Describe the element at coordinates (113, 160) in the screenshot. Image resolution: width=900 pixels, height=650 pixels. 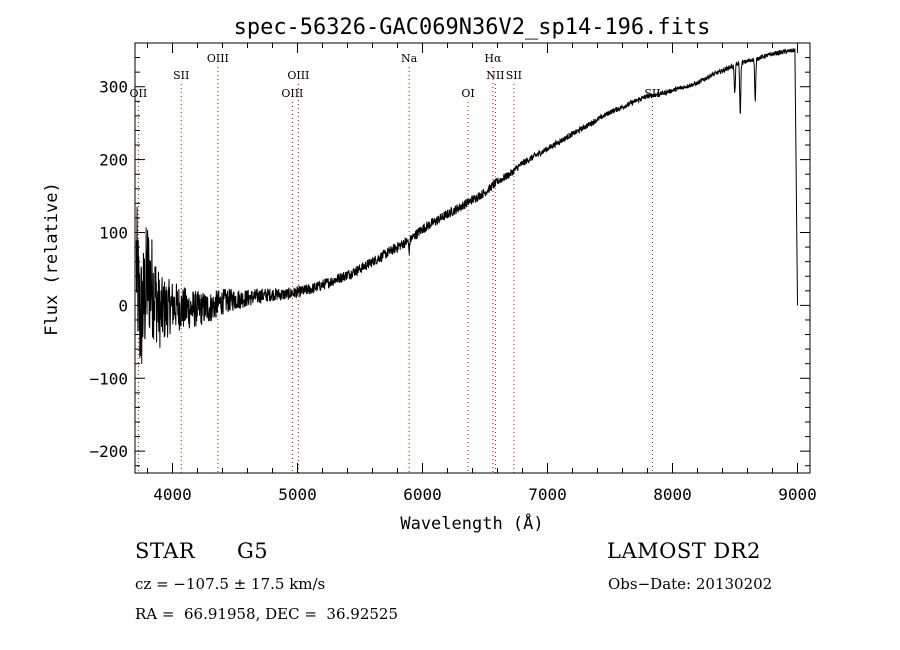
I see `y-tick-label: 200` at that location.